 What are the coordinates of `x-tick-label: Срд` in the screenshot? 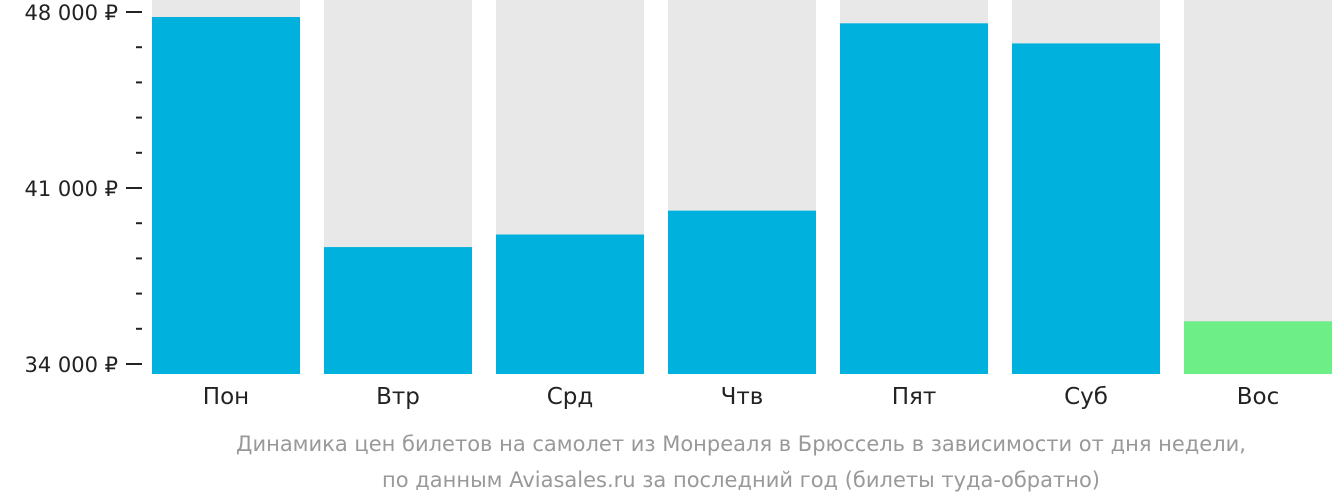 It's located at (570, 397).